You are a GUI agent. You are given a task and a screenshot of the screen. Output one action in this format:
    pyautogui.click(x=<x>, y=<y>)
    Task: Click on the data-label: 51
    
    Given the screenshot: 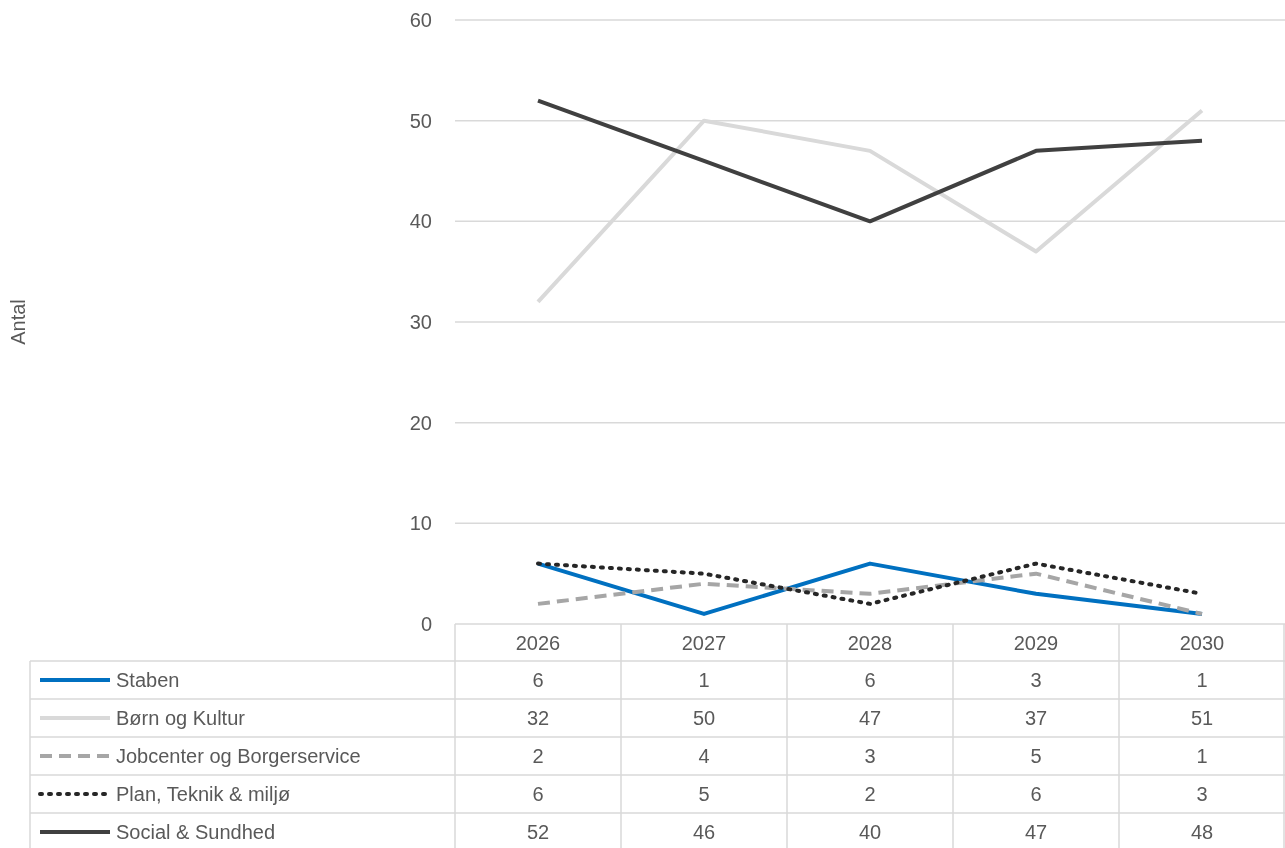 What is the action you would take?
    pyautogui.click(x=1202, y=718)
    